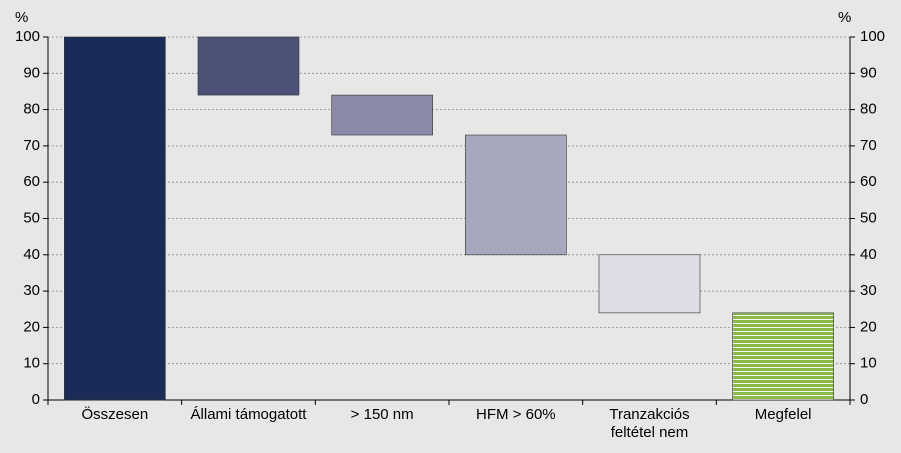  I want to click on y2-tick-label: 70, so click(868, 145).